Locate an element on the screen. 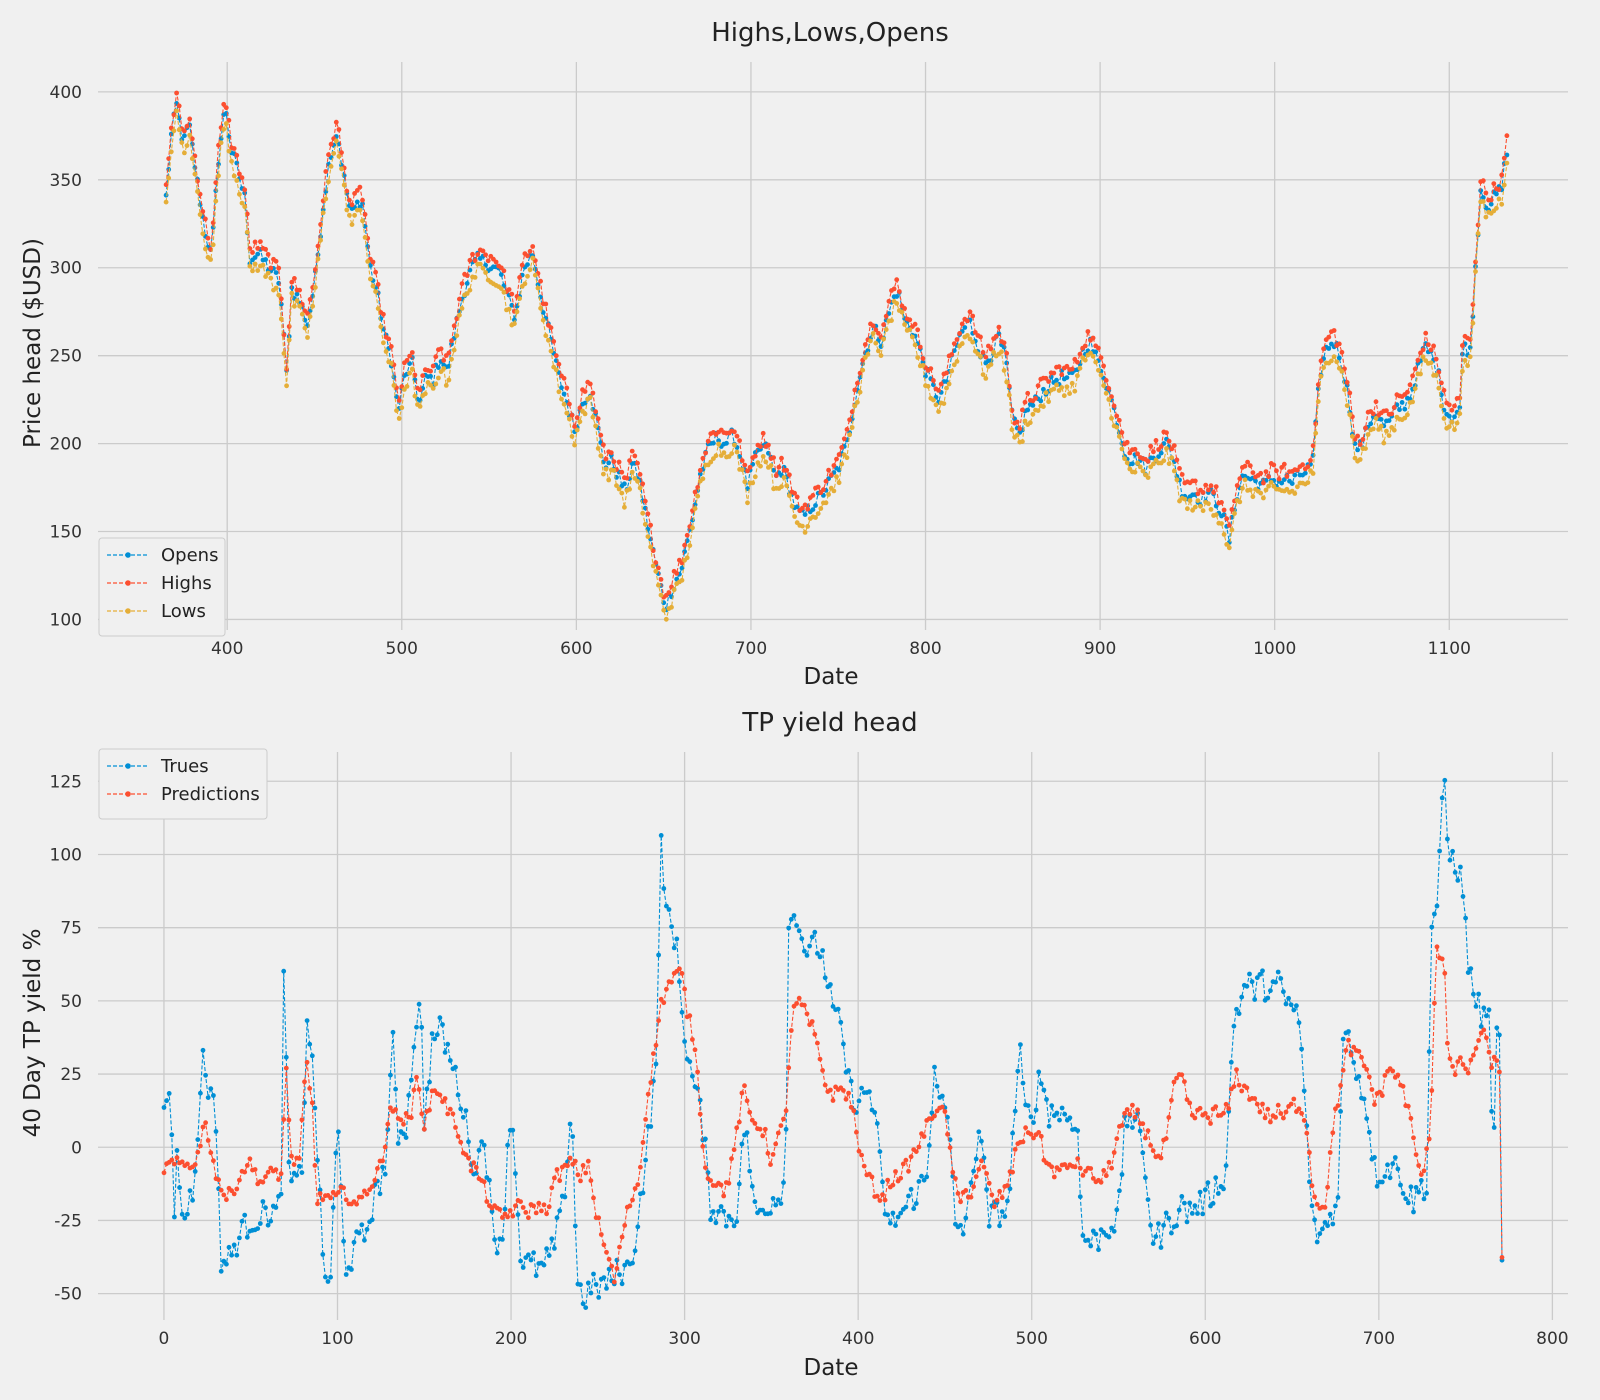 This screenshot has width=1600, height=1400. x-tick-label: 700 is located at coordinates (1379, 1339).